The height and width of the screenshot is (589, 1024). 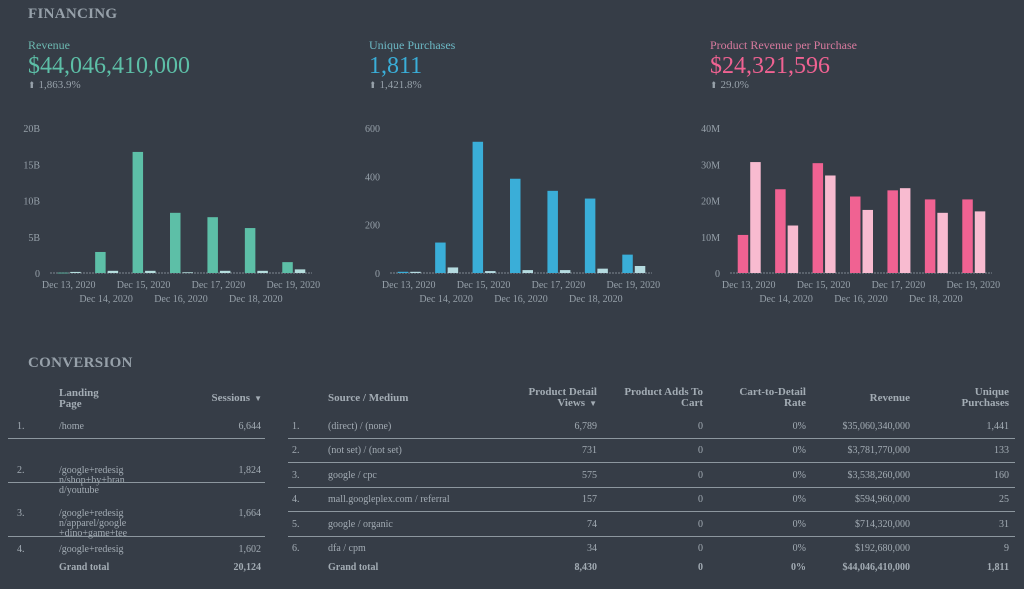 I want to click on arrow-up-icon: ⬆, so click(x=714, y=85).